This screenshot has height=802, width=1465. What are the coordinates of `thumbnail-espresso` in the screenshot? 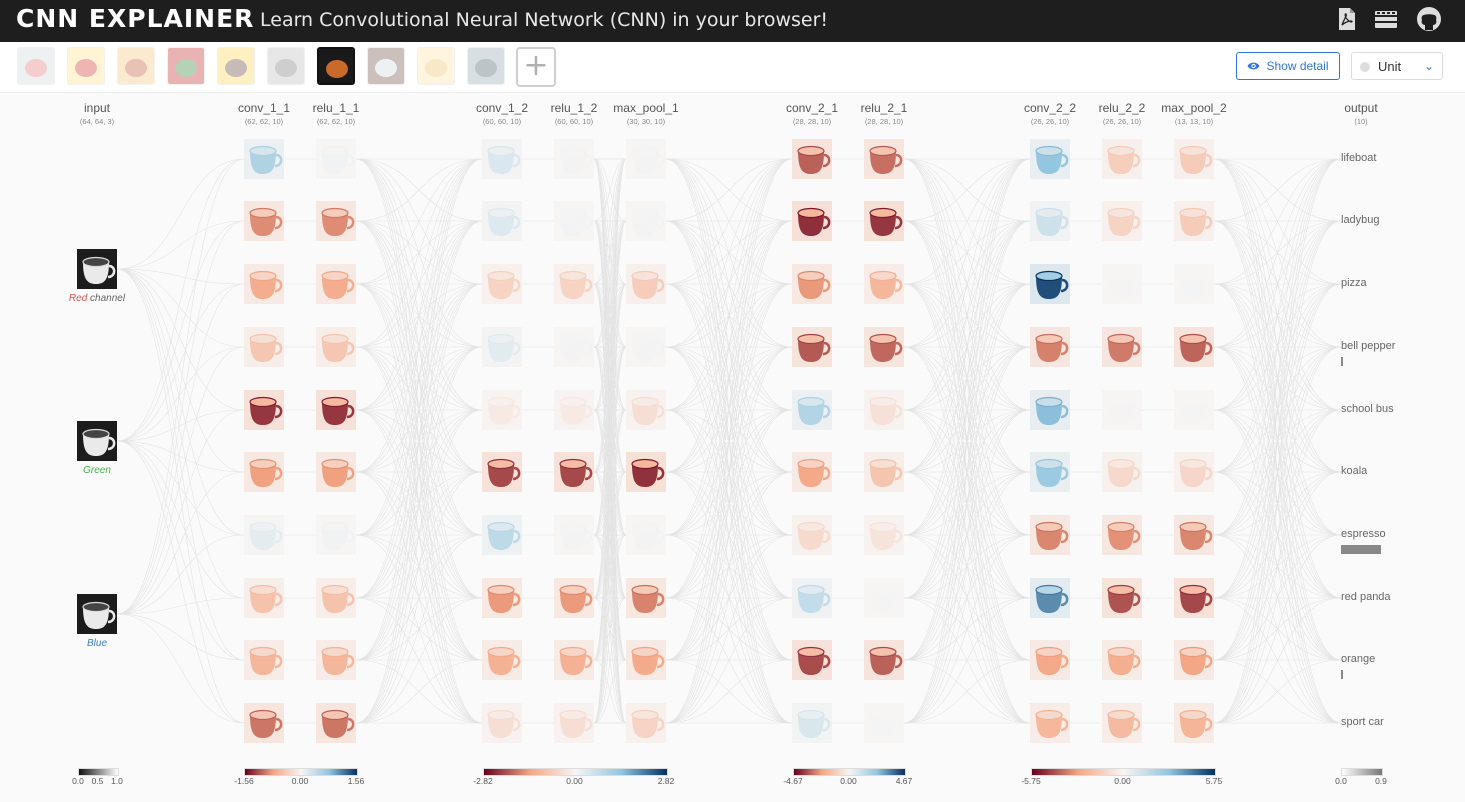 It's located at (336, 66).